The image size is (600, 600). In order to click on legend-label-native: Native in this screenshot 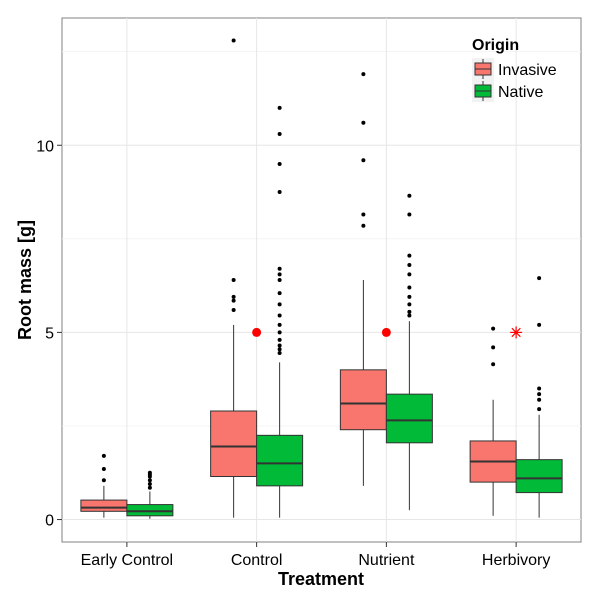, I will do `click(520, 92)`.